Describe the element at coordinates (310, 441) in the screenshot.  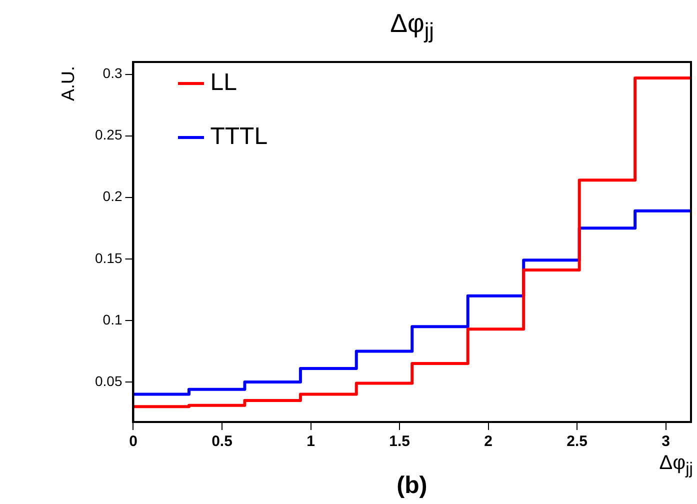
I see `x-tick-label: 1` at that location.